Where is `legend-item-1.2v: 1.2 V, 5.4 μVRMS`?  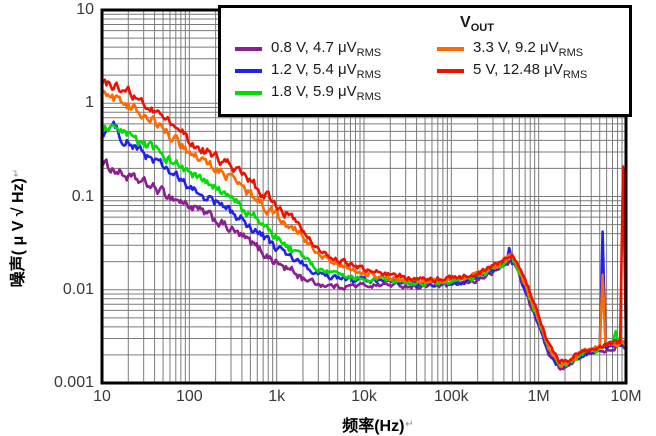
legend-item-1.2v: 1.2 V, 5.4 μVRMS is located at coordinates (308, 71).